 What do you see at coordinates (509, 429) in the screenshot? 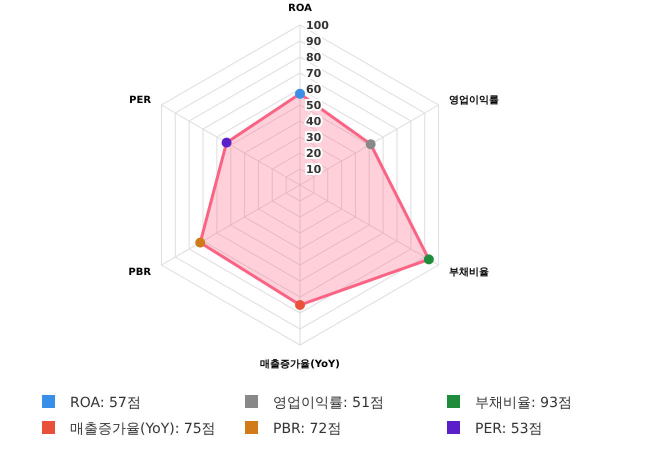
I see `text: PER: 53점` at bounding box center [509, 429].